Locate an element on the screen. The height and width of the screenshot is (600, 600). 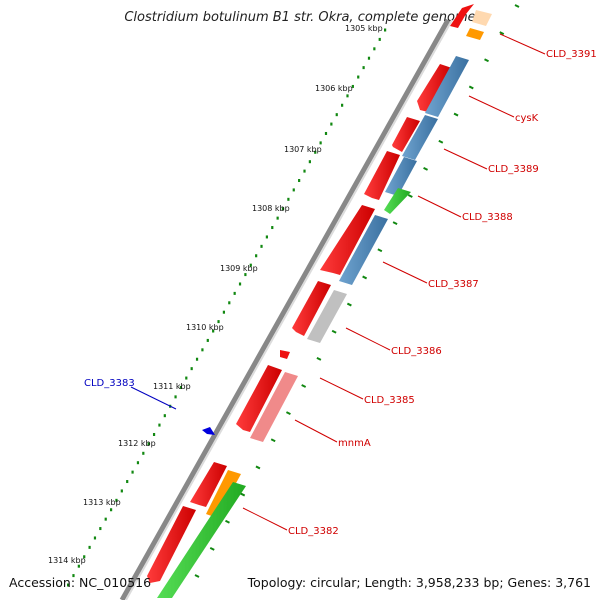
tick-label: 1314 kbp is located at coordinates (67, 560).